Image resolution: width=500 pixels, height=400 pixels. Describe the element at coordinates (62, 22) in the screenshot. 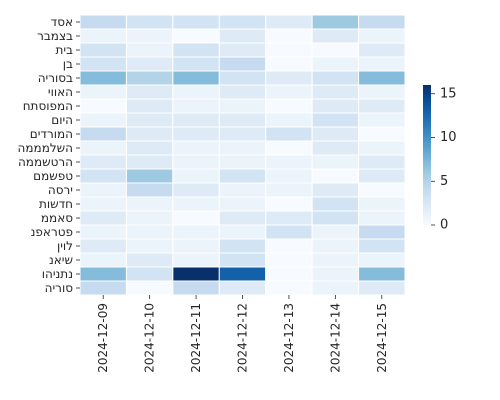

I see `row-tick-label: אסד` at that location.